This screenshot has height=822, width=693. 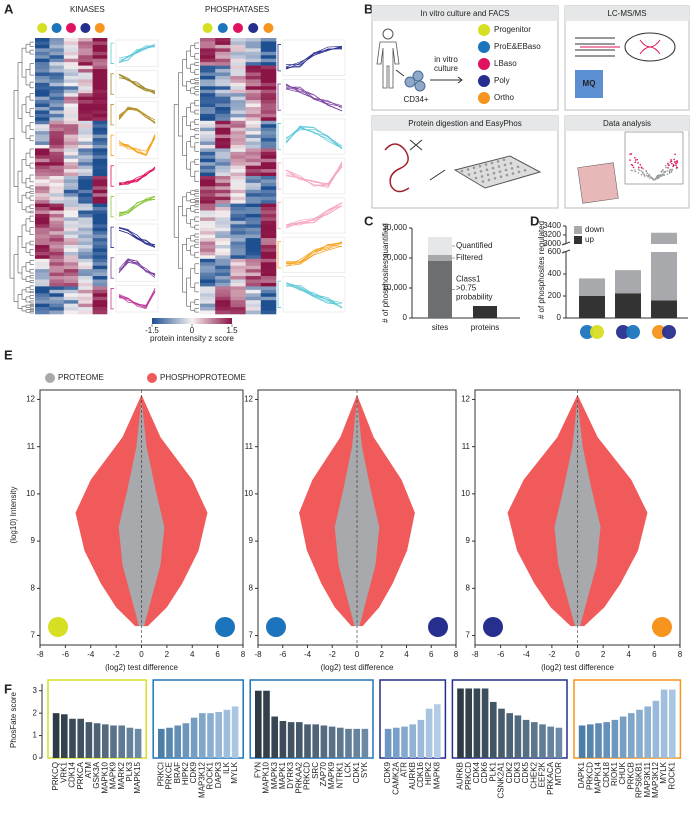 I want to click on culture-label: in vitro, so click(x=446, y=59).